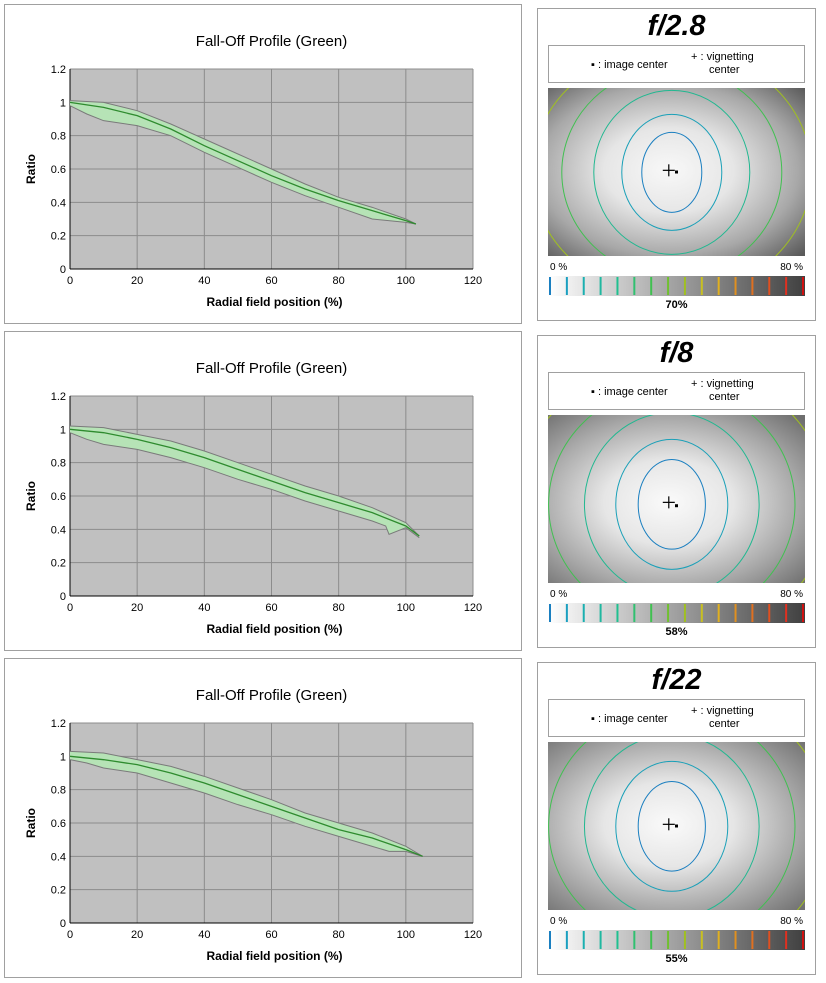 This screenshot has height=983, width=826. Describe the element at coordinates (676, 680) in the screenshot. I see `fstop-title: f/22` at that location.